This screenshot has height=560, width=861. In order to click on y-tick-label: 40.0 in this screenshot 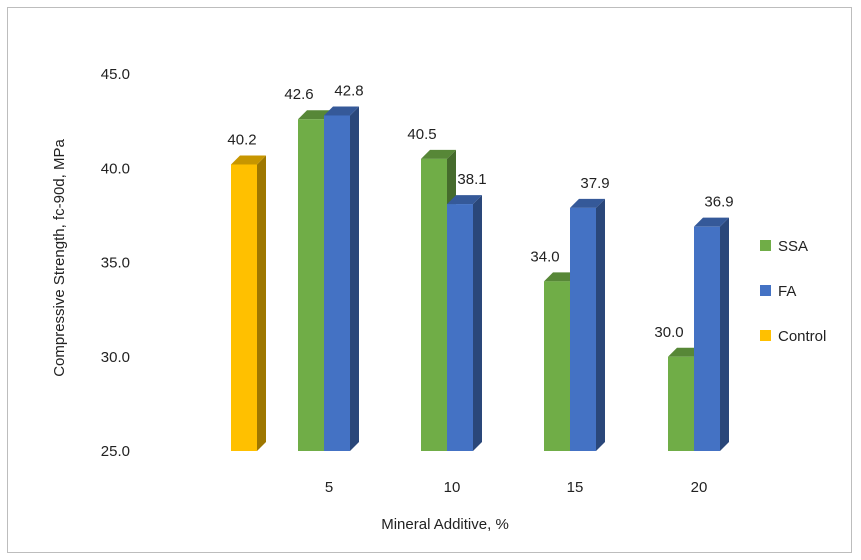, I will do `click(115, 168)`.